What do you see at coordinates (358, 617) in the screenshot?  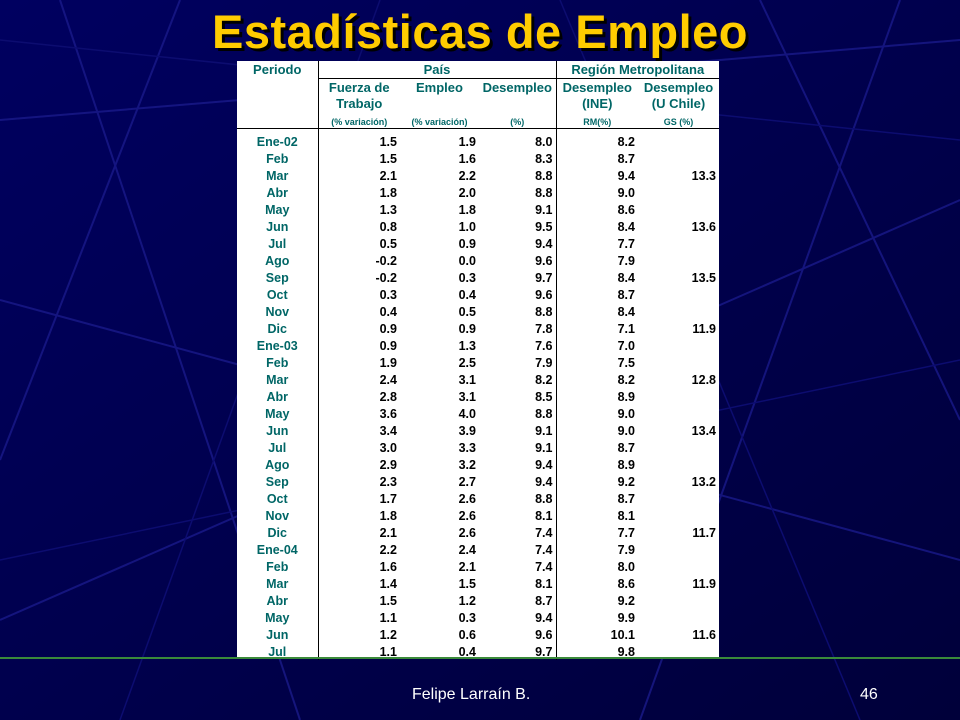 I see `cell-fuerza: 1.1` at bounding box center [358, 617].